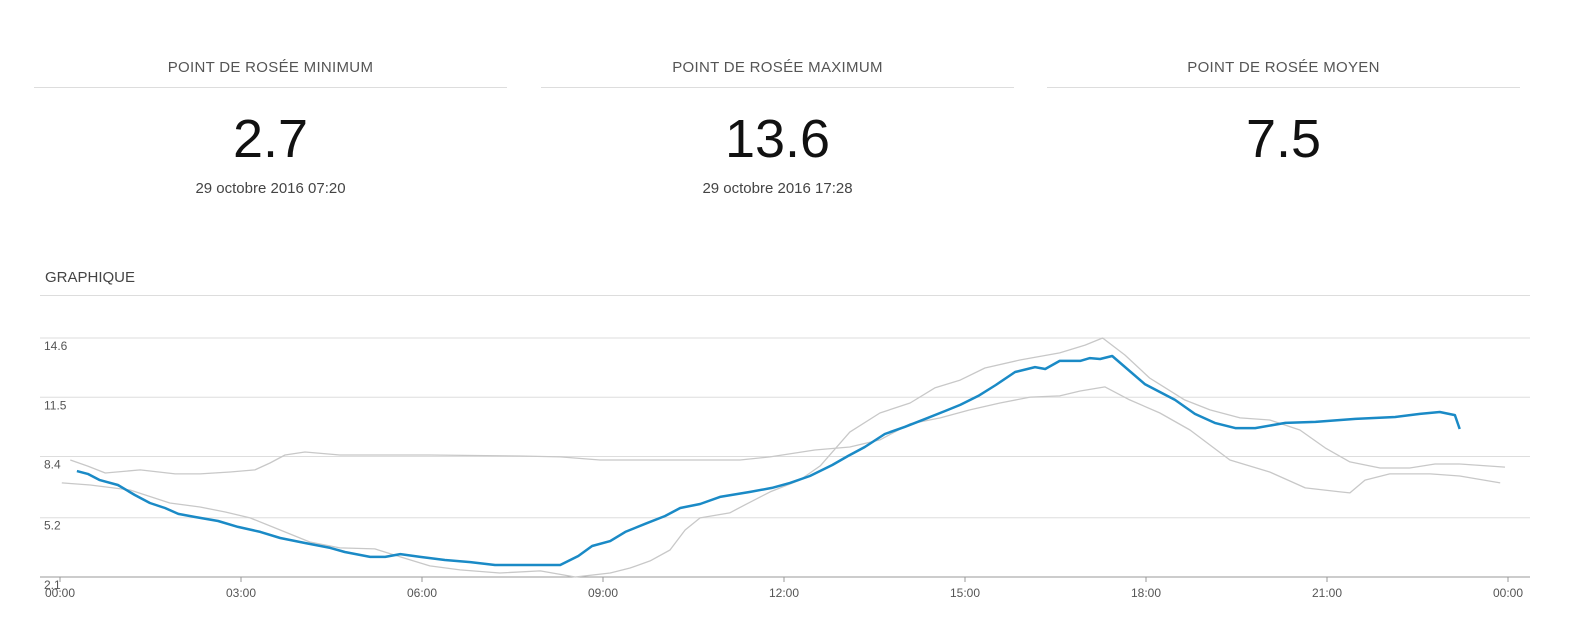 This screenshot has height=623, width=1569. Describe the element at coordinates (241, 593) in the screenshot. I see `x-tick-label: 03:00` at that location.